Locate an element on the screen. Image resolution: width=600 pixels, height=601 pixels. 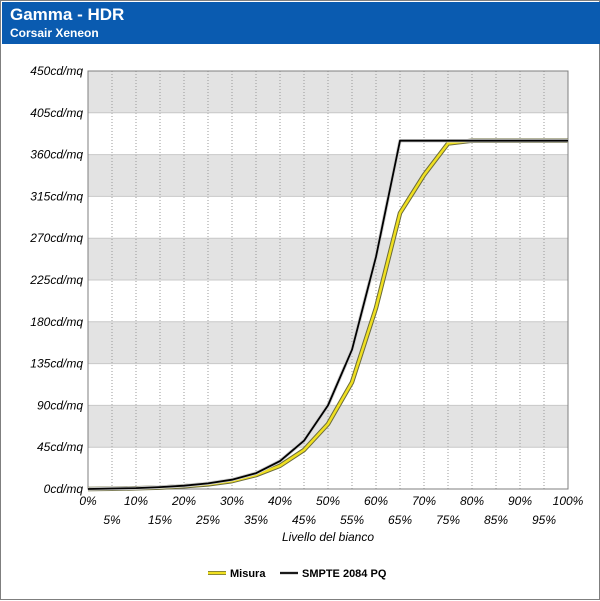
x-tick-label: 55% is located at coordinates (352, 520).